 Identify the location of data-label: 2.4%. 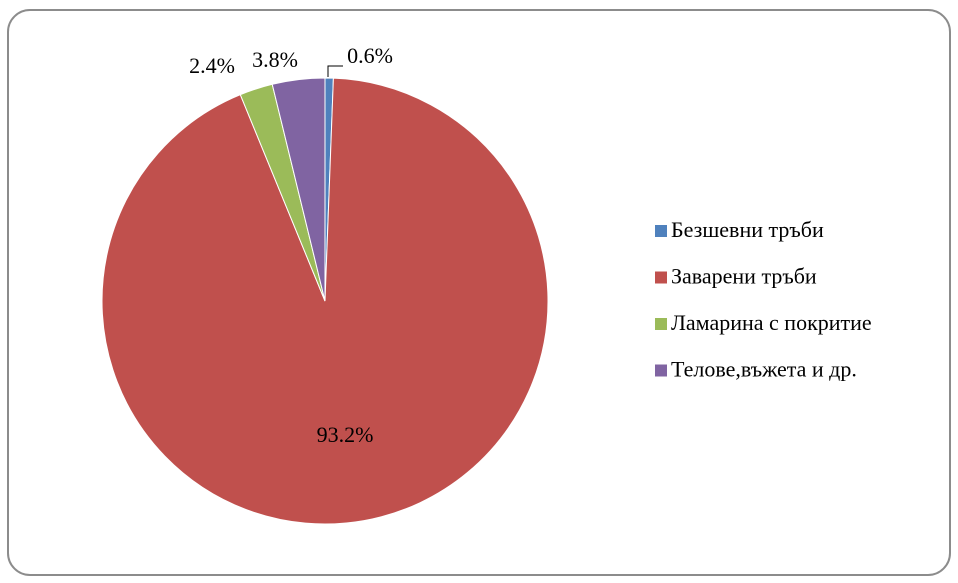
(212, 65).